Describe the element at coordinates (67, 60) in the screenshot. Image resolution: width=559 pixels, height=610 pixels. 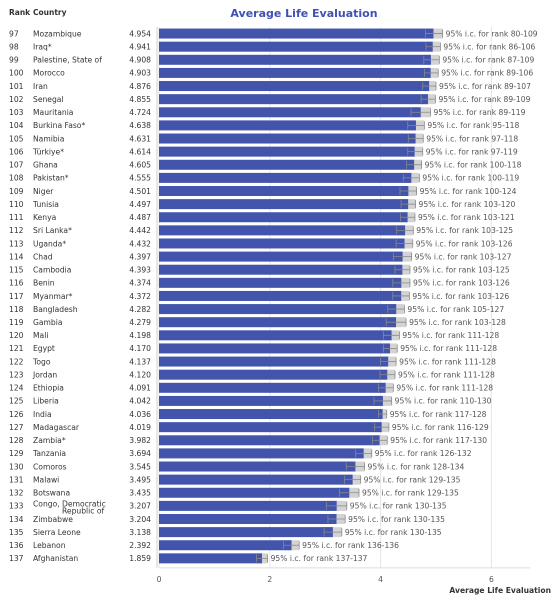
I see `country-label: Palestine, State of` at that location.